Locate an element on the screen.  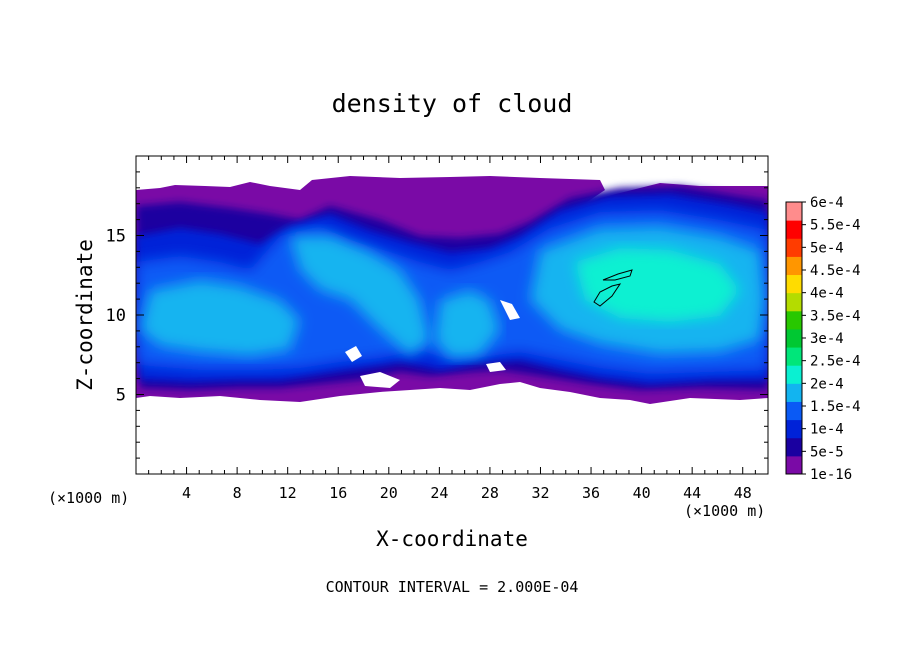
contour-interval-note: CONTOUR INTERVAL = 2.000E-04 is located at coordinates (452, 587).